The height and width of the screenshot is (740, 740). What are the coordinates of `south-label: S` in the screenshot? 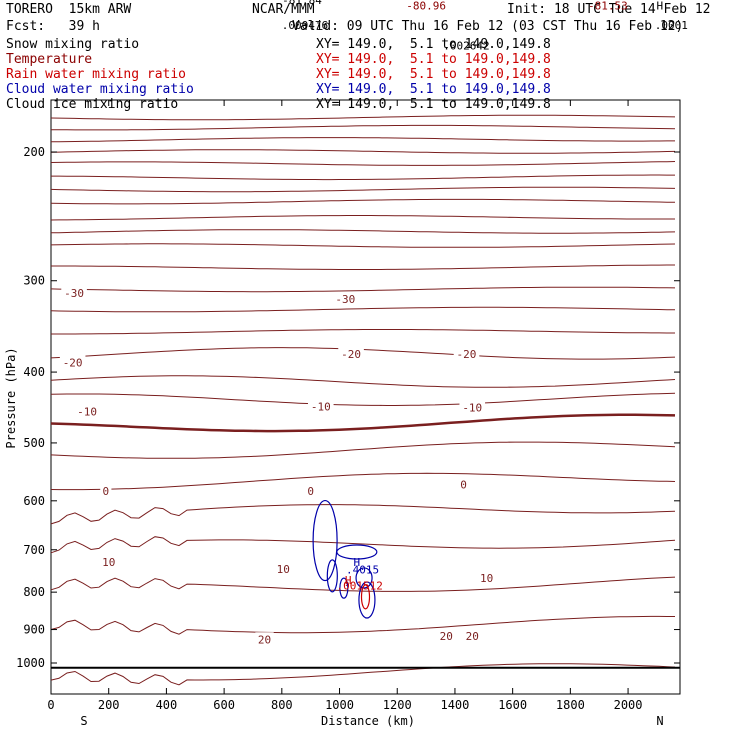 It's located at (83, 721).